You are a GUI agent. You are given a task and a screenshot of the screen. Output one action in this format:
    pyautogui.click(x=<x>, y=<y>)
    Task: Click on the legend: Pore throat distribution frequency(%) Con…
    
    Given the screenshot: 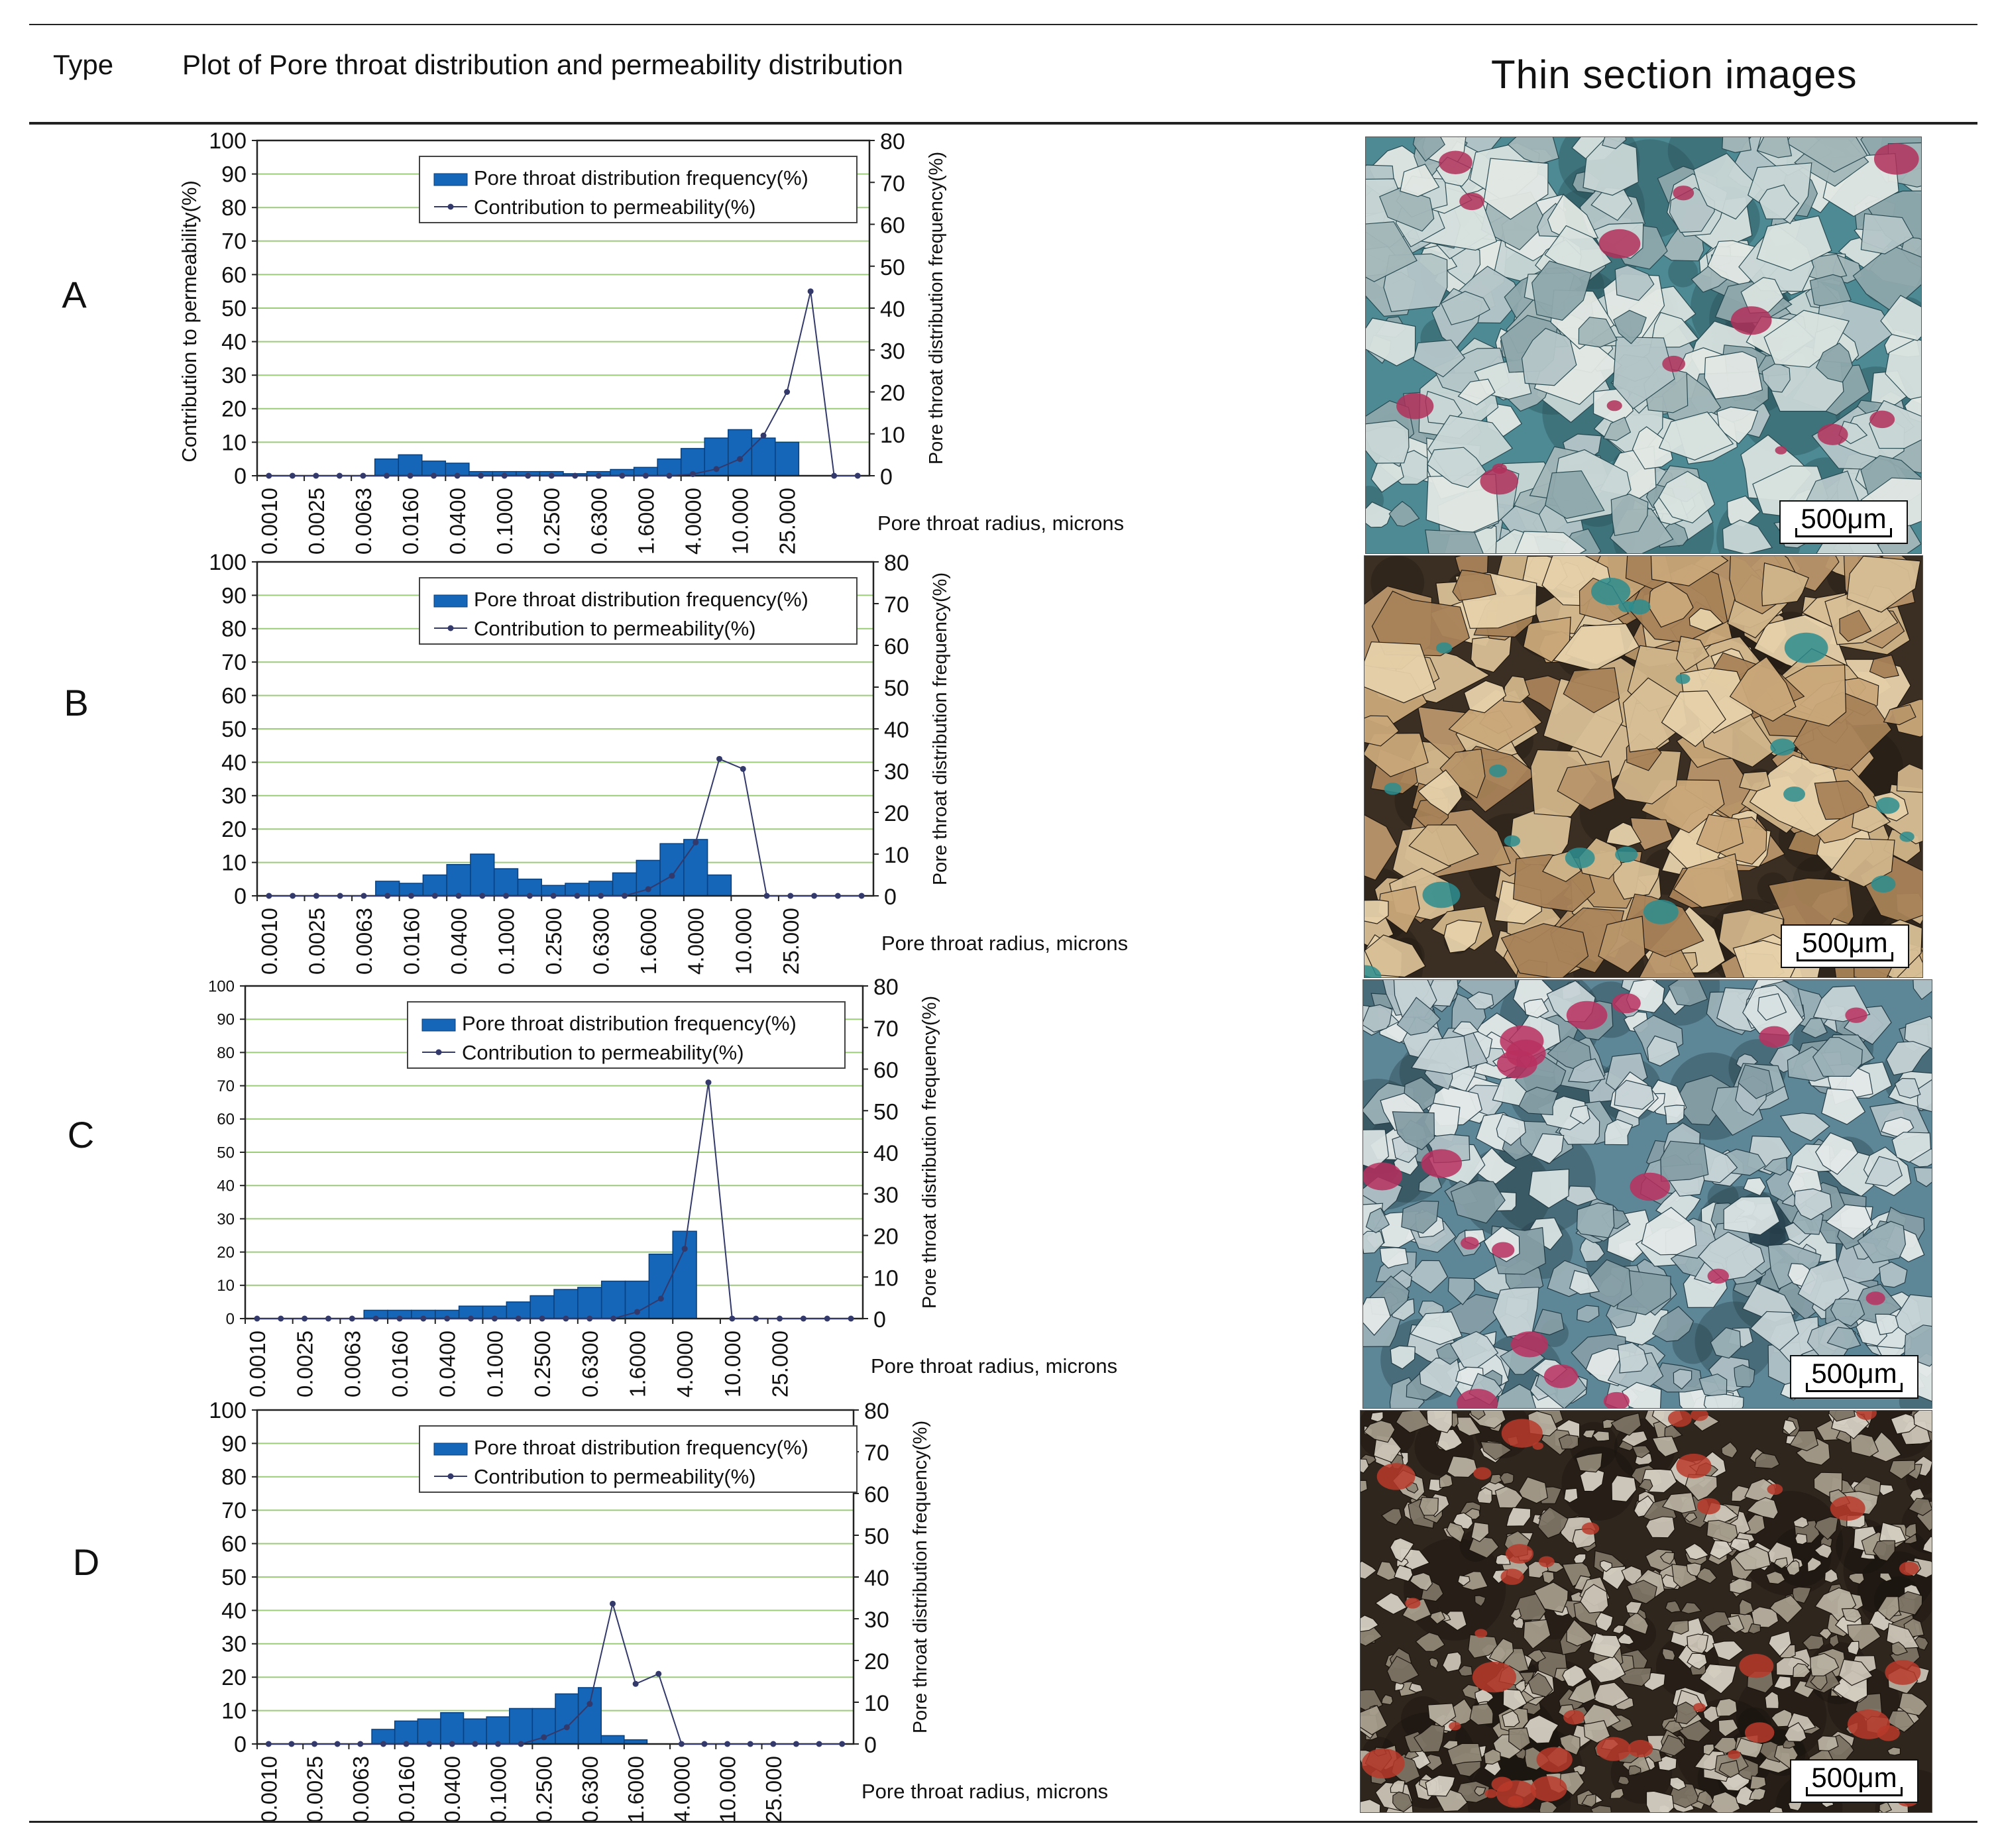 What is the action you would take?
    pyautogui.click(x=638, y=189)
    